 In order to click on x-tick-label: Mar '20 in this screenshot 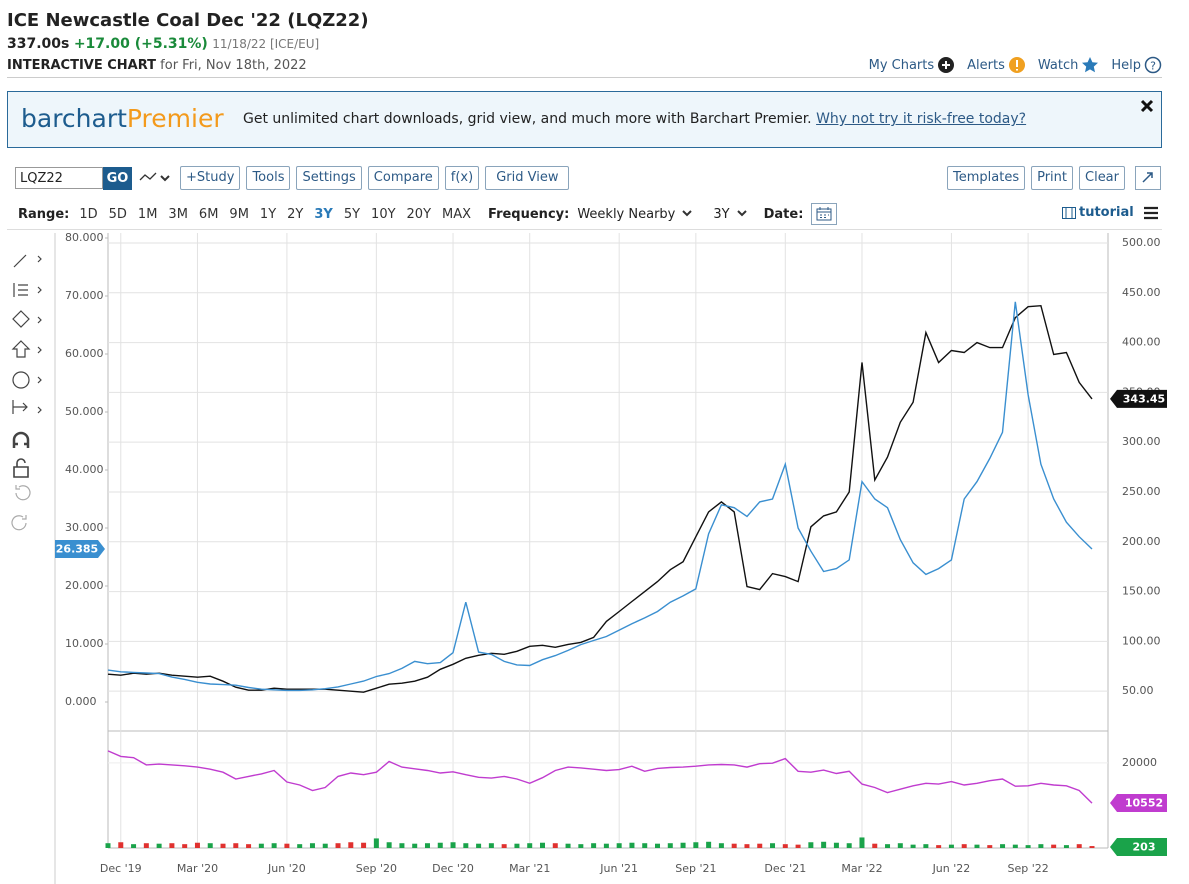, I will do `click(197, 868)`.